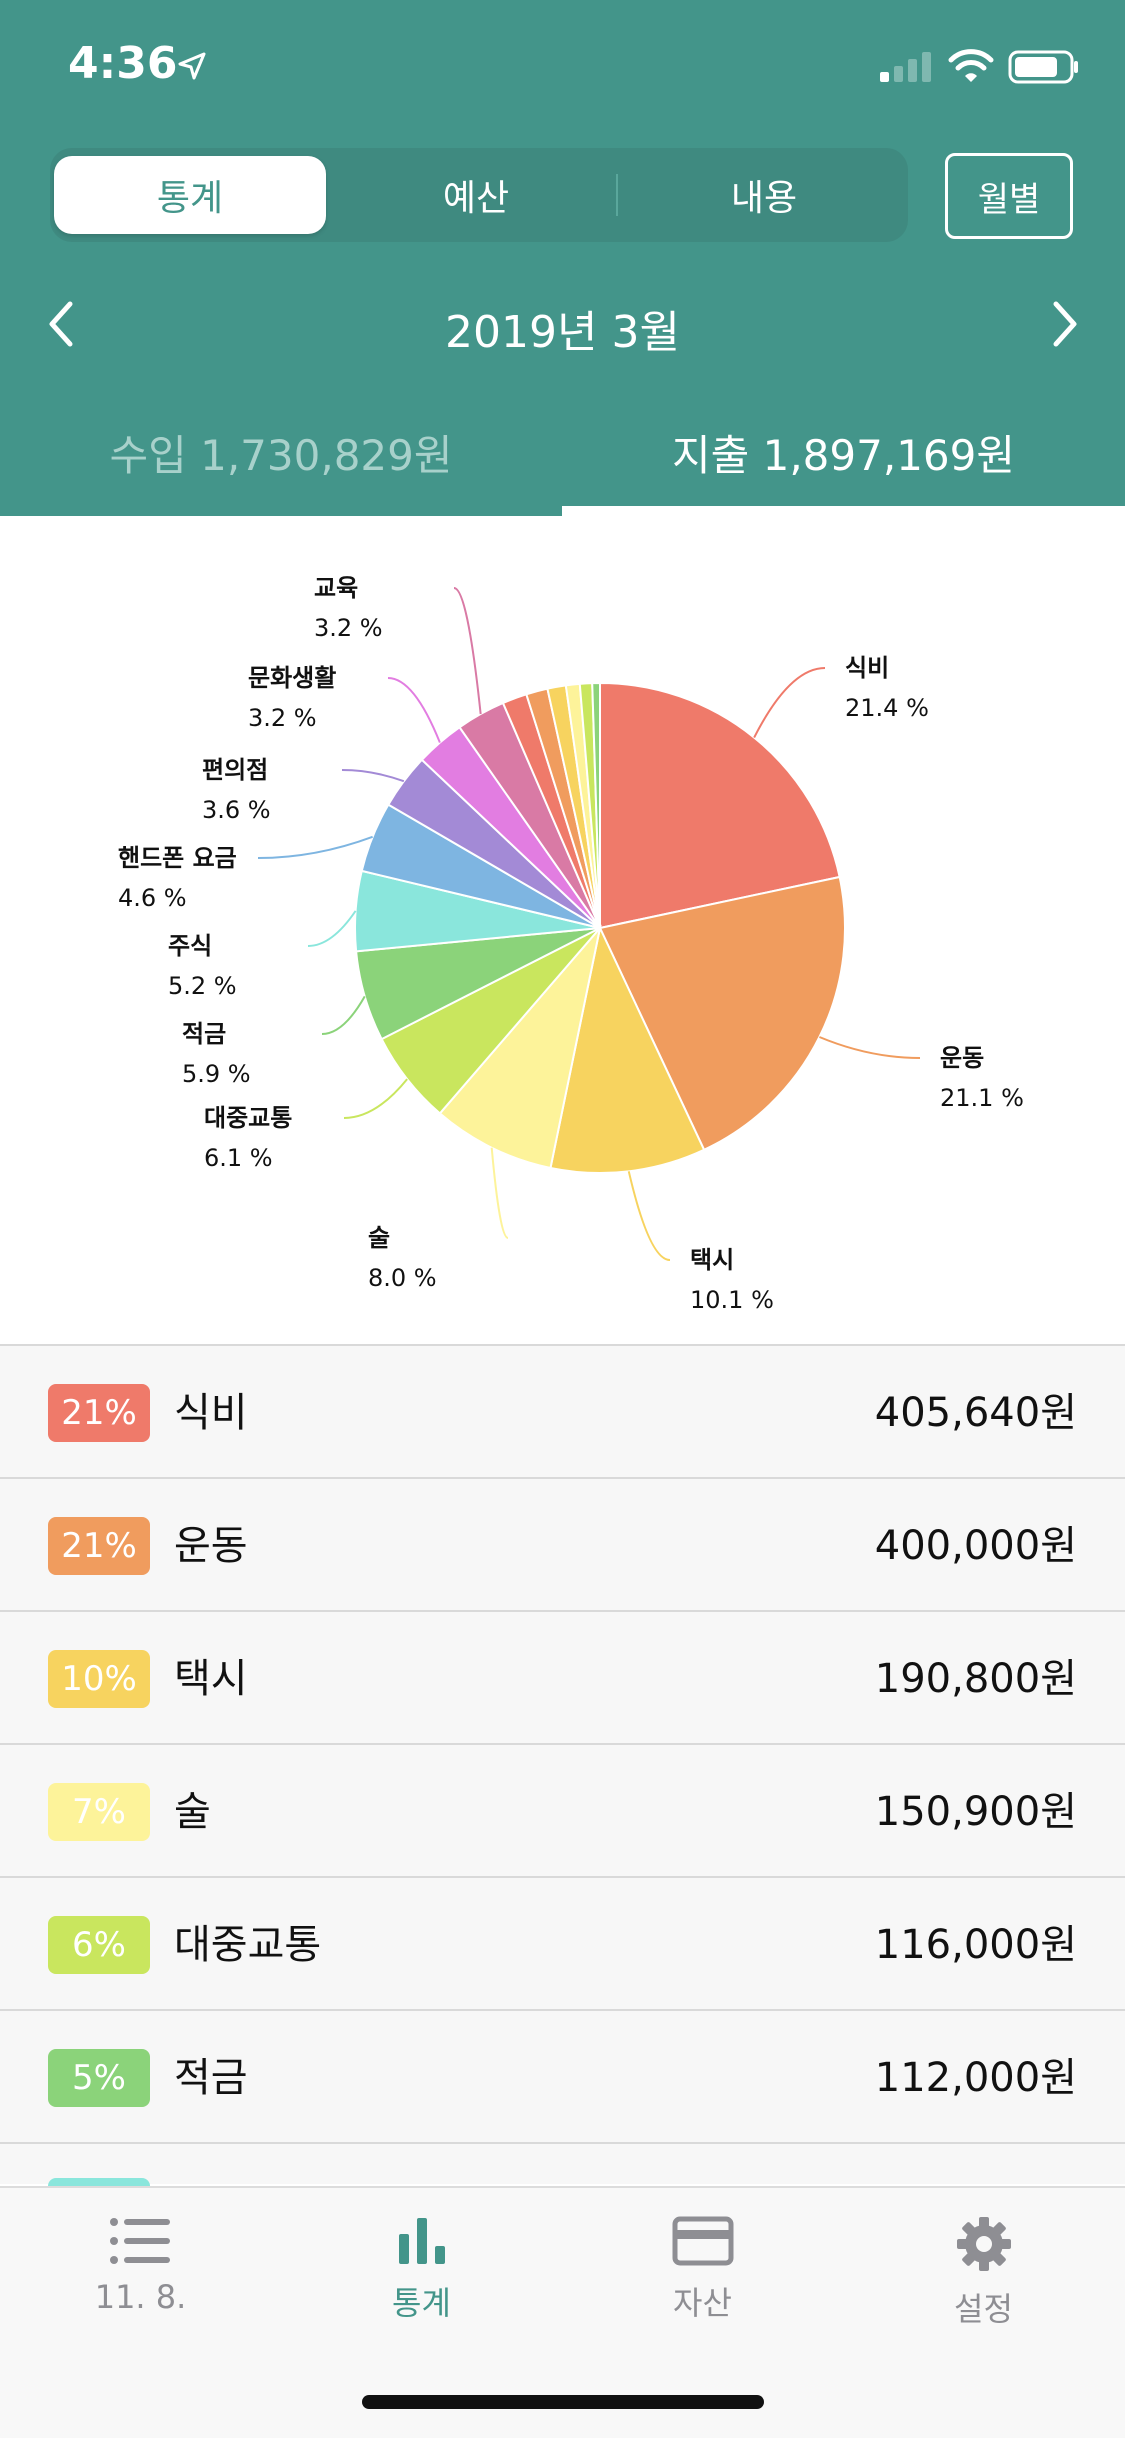 The image size is (1125, 2438). What do you see at coordinates (211, 2078) in the screenshot?
I see `category-name: 적금` at bounding box center [211, 2078].